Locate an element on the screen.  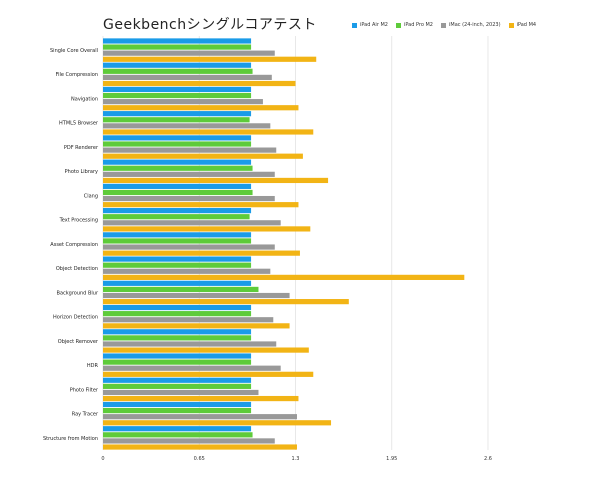
category-label: Clang is located at coordinates (91, 196).